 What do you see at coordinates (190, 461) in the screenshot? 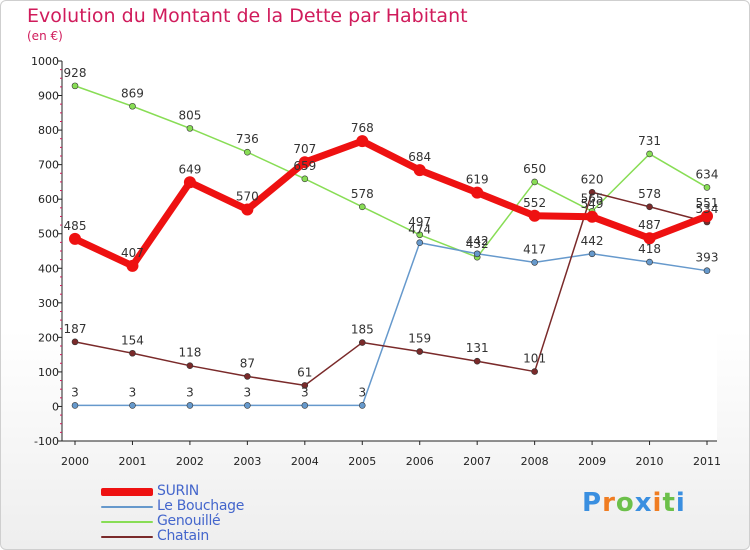
I see `x-tick-label: 2002` at bounding box center [190, 461].